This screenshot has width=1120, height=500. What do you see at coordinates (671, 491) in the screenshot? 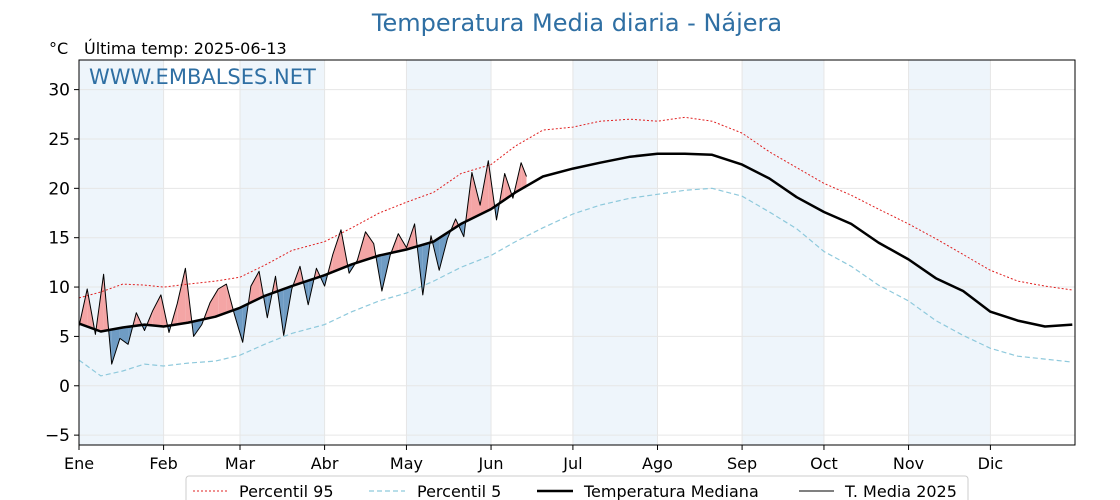
I see `legend-label-median: Temperatura Mediana` at bounding box center [671, 491].